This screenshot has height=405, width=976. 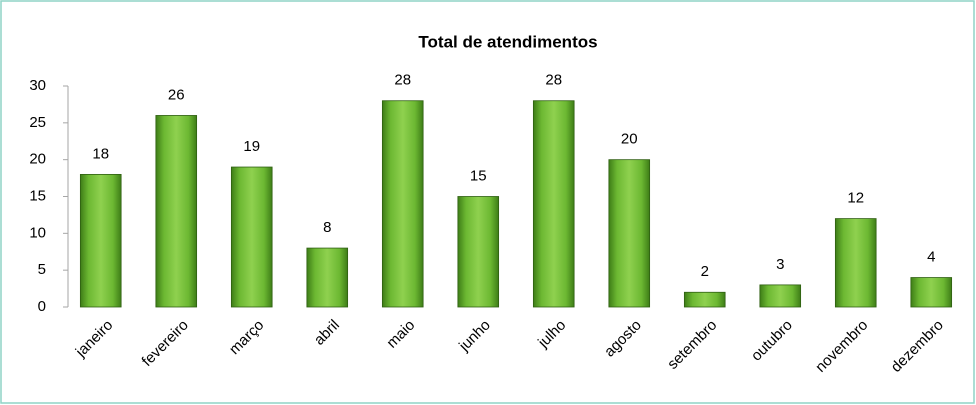 I want to click on y-tick-label: 10, so click(x=37, y=232).